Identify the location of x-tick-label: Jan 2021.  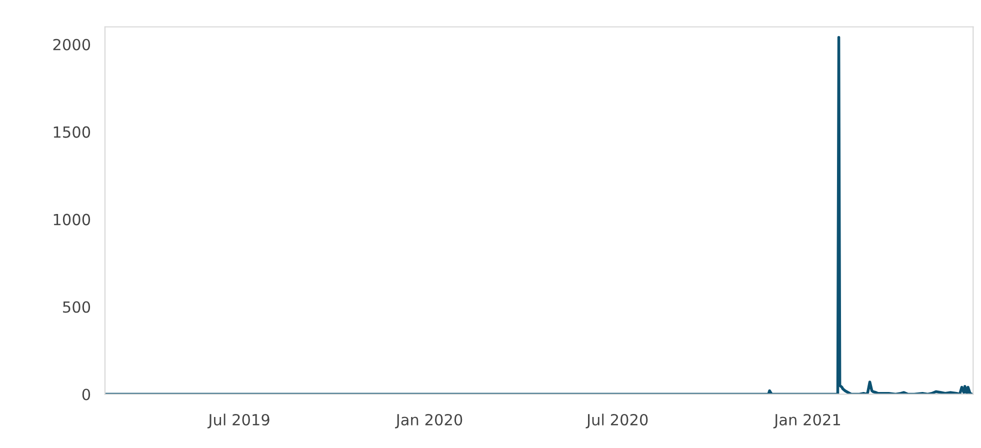
(806, 421).